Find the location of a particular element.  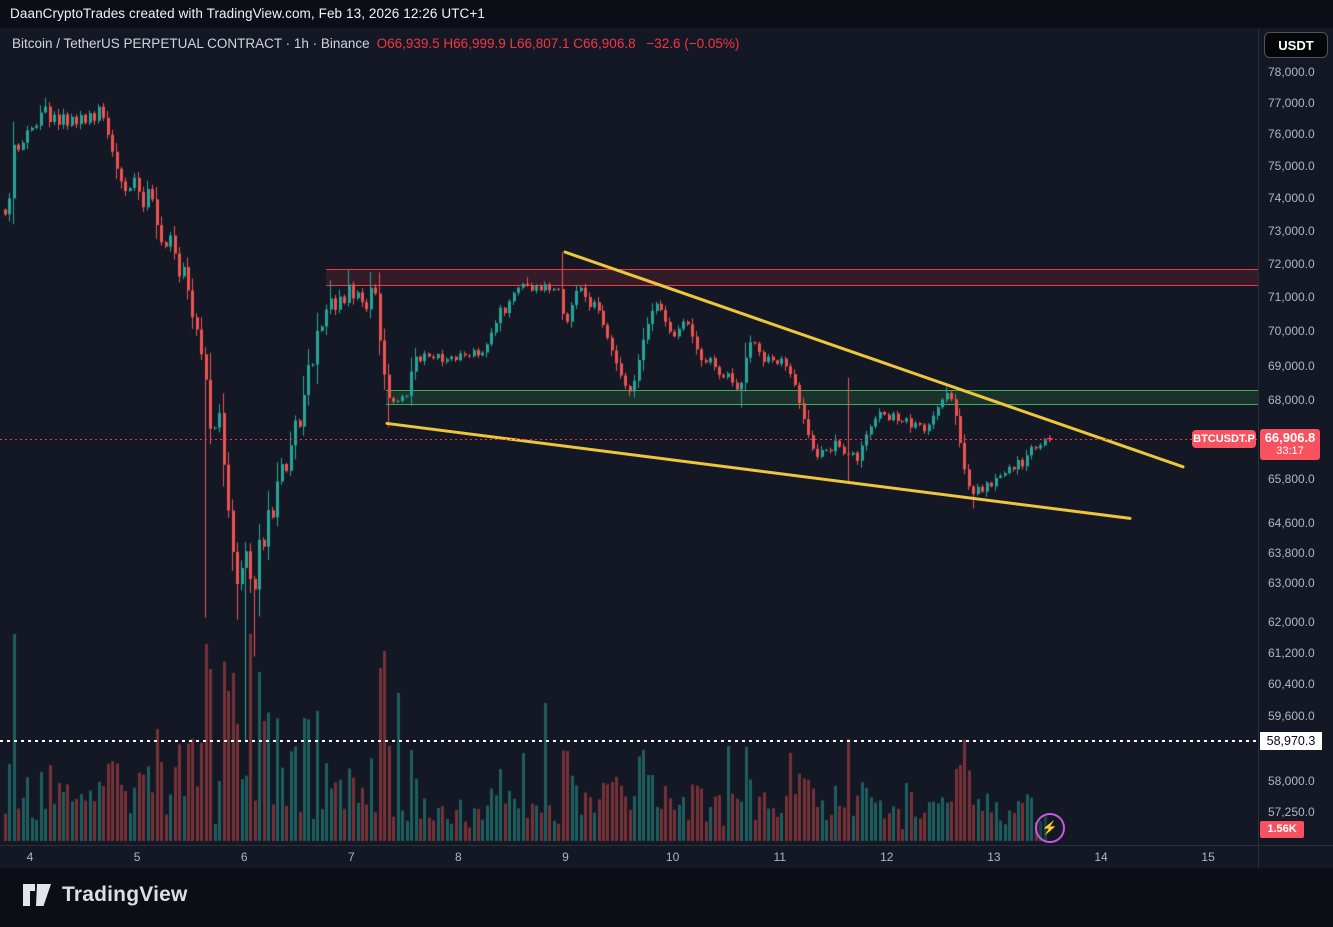

price-tick-label: 57,250.0 is located at coordinates (1291, 812).